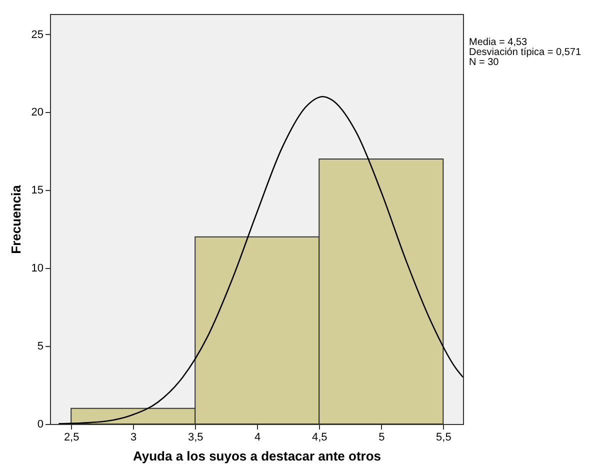 The width and height of the screenshot is (592, 467). Describe the element at coordinates (484, 62) in the screenshot. I see `text: N = 30` at that location.